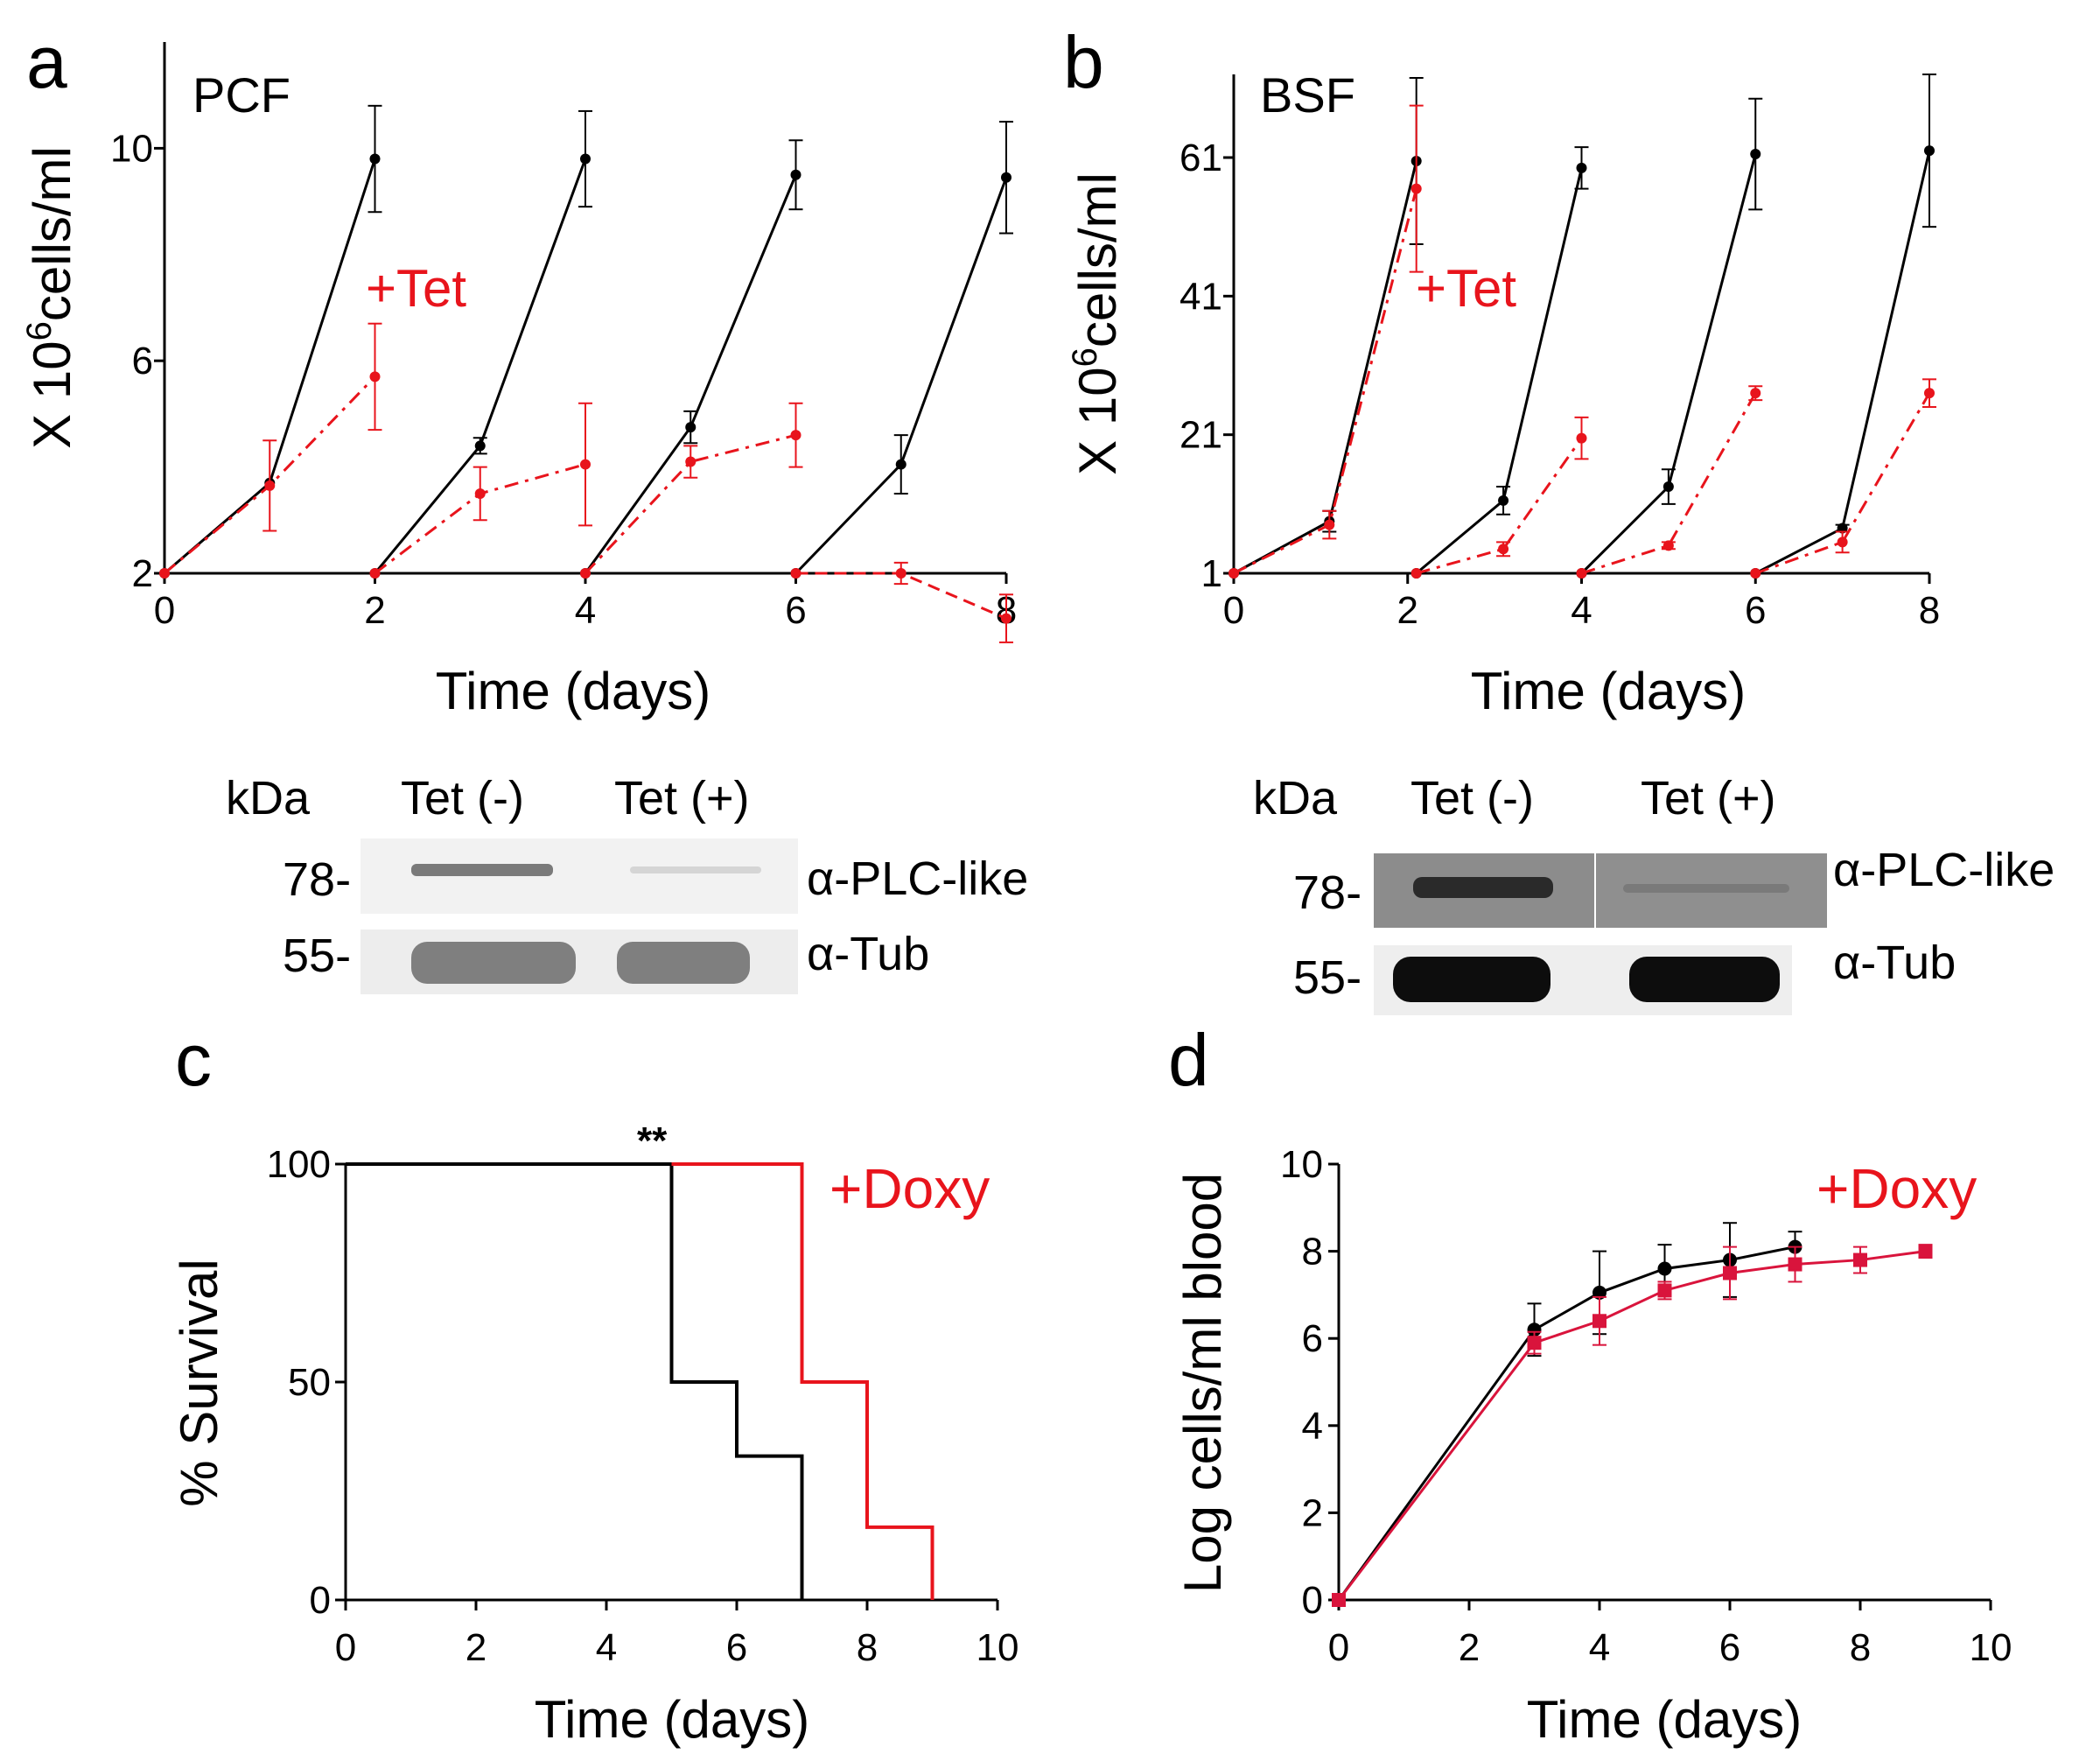 The width and height of the screenshot is (2100, 1761). Describe the element at coordinates (1201, 297) in the screenshot. I see `y-tick-label-b: 41` at that location.